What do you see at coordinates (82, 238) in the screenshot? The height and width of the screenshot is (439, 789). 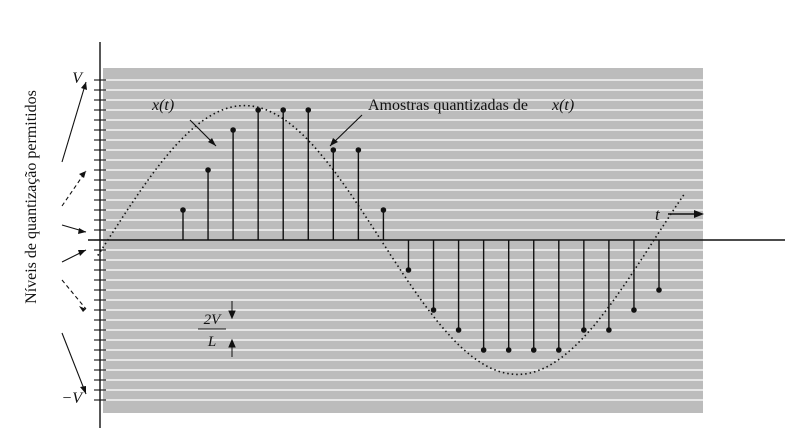 I see `level-arrowheads` at bounding box center [82, 238].